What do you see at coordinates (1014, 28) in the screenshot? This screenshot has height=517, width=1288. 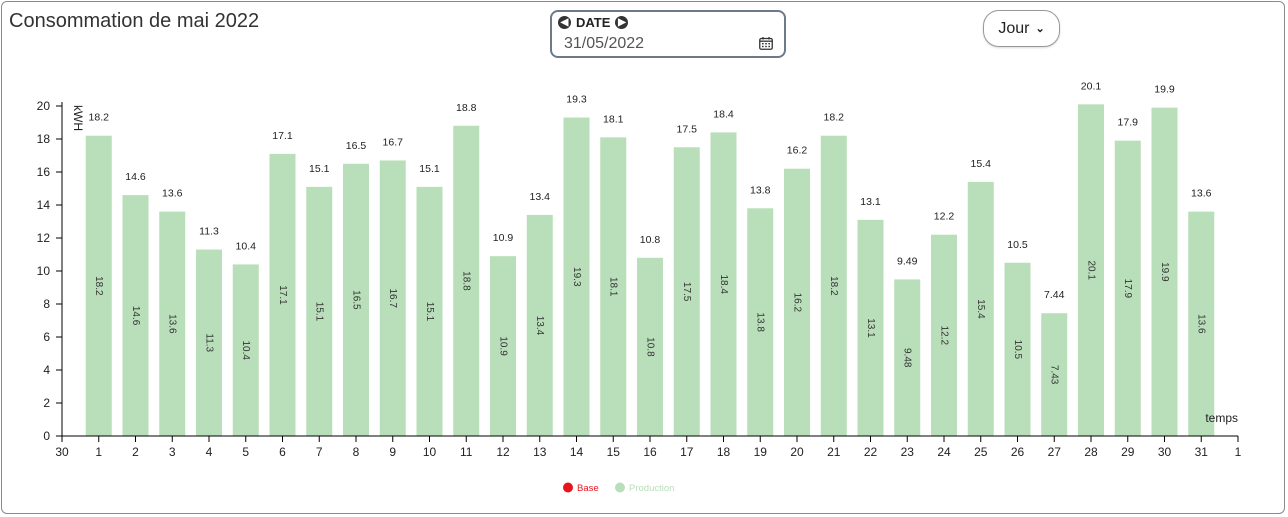 I see `period-select-value: Jour` at bounding box center [1014, 28].